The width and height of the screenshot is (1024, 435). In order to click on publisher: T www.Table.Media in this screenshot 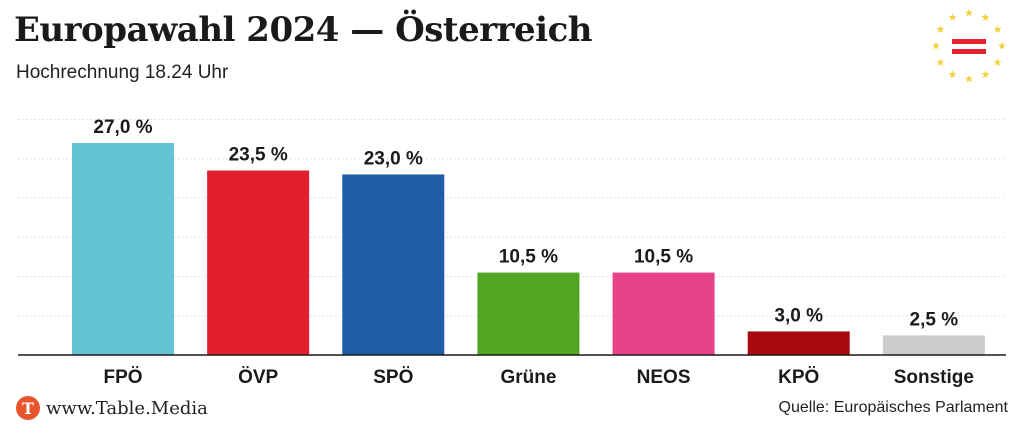, I will do `click(112, 408)`.